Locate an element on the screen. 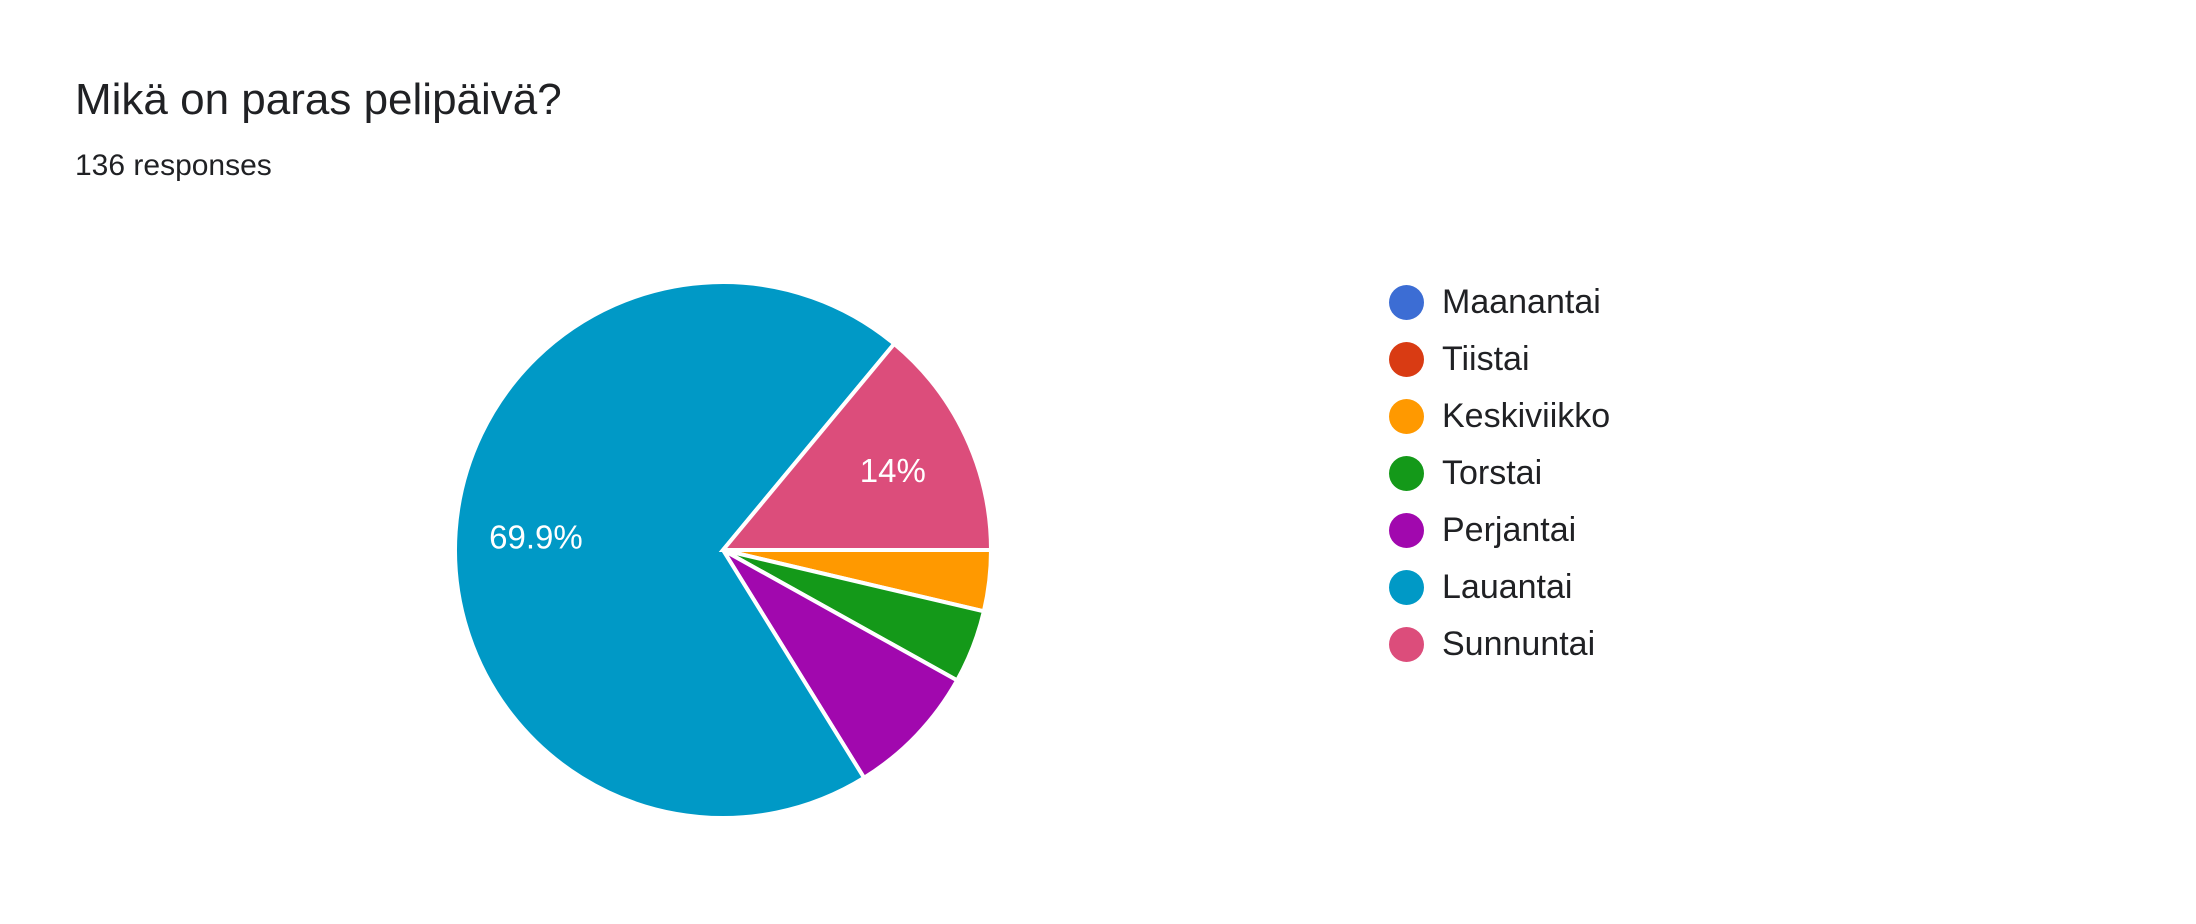  legend-color-dot-keskiviikko is located at coordinates (1406, 416).